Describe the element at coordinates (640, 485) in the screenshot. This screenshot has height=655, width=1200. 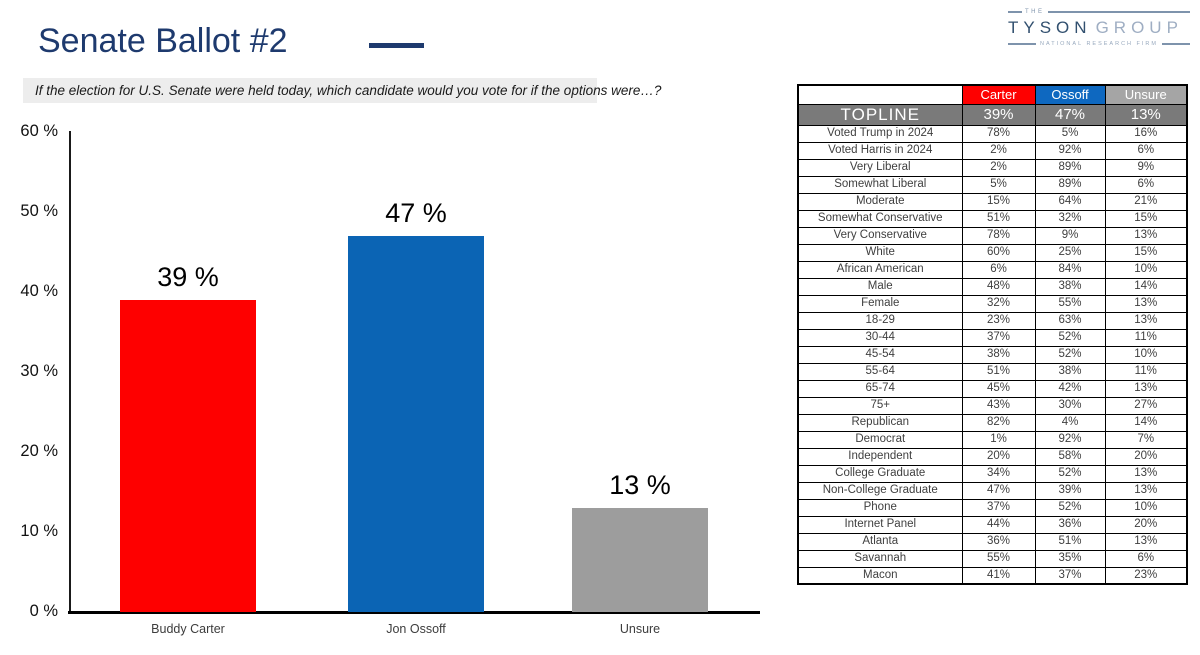
I see `bar-value-label: 13 %` at that location.